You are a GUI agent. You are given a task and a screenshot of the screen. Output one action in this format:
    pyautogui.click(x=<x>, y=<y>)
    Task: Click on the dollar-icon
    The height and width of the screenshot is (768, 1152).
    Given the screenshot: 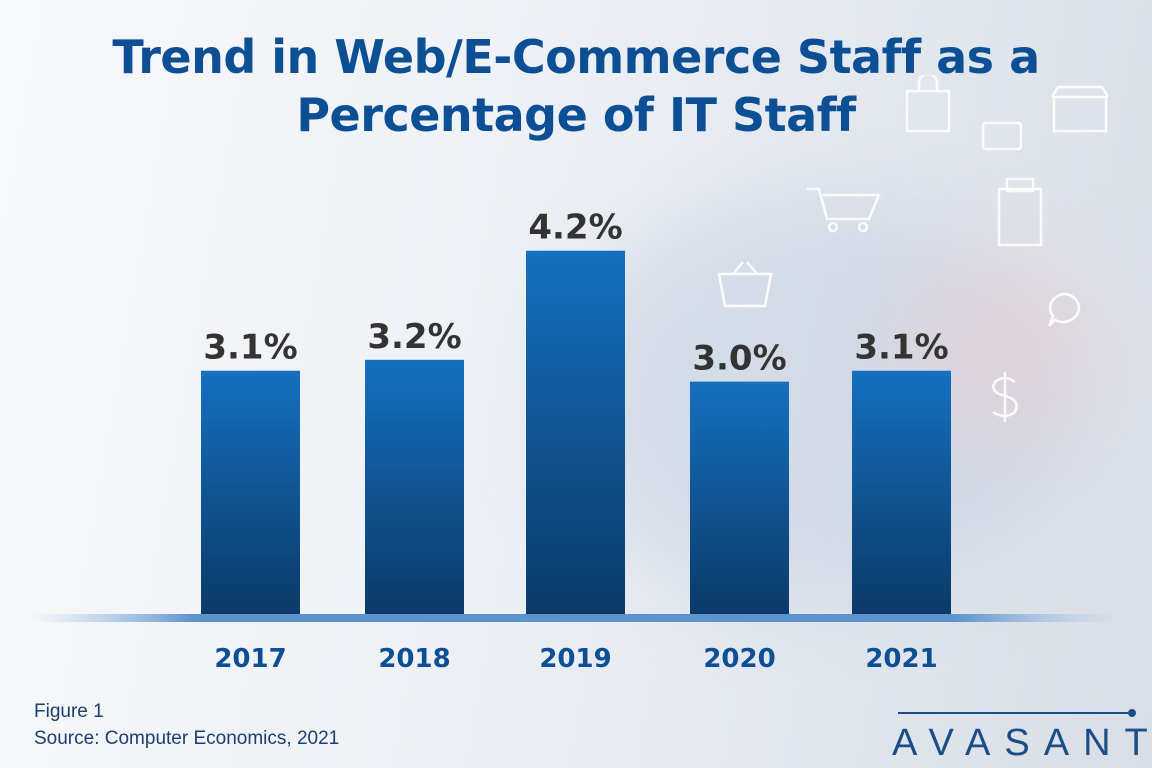 What is the action you would take?
    pyautogui.click(x=1005, y=397)
    